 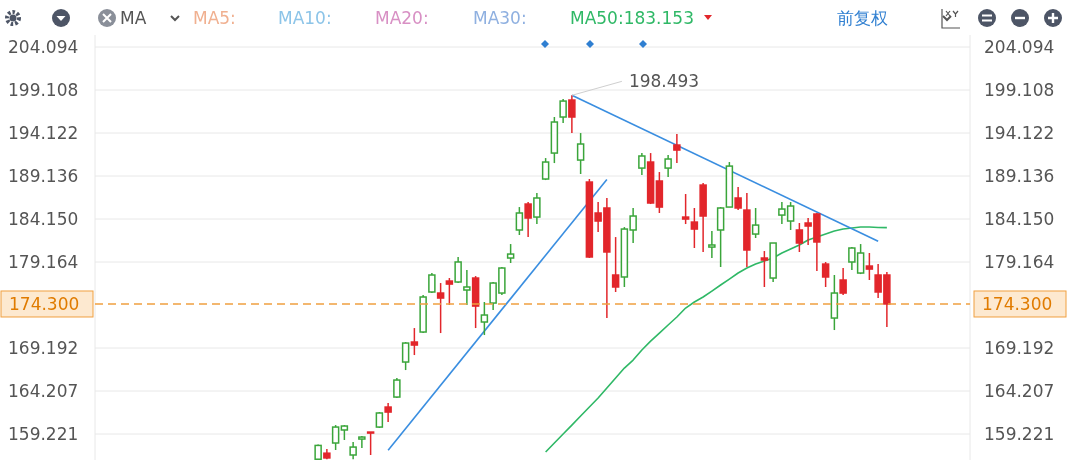 I want to click on y-tick-label: 194.122, so click(x=43, y=132).